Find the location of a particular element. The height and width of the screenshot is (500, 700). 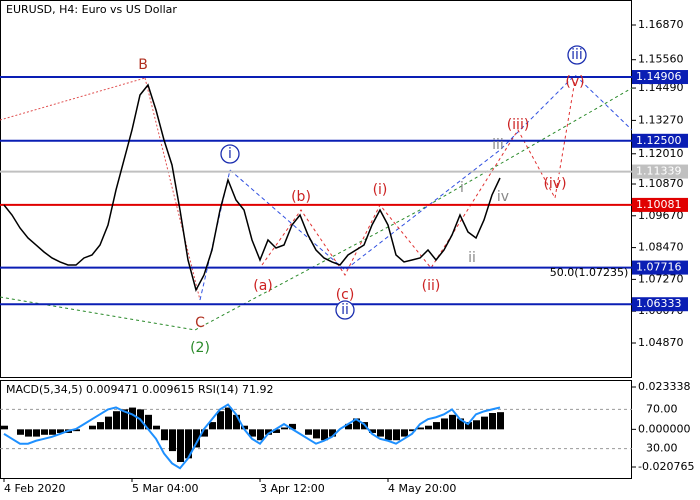

level-label: 1.11339 is located at coordinates (659, 171).